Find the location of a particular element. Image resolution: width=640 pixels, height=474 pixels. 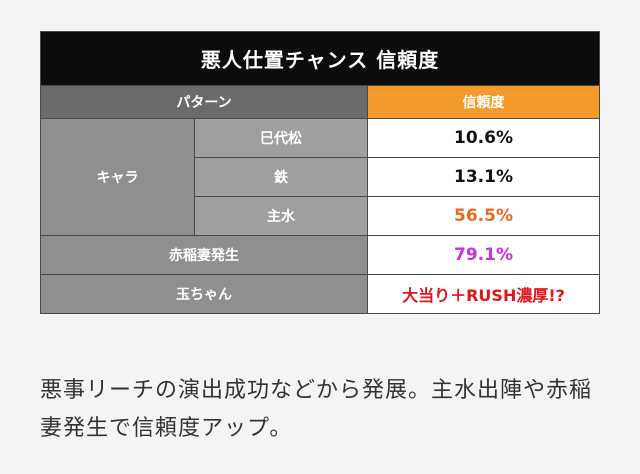

table-title: 悪人仕置チャンス 信頼度 is located at coordinates (320, 58).